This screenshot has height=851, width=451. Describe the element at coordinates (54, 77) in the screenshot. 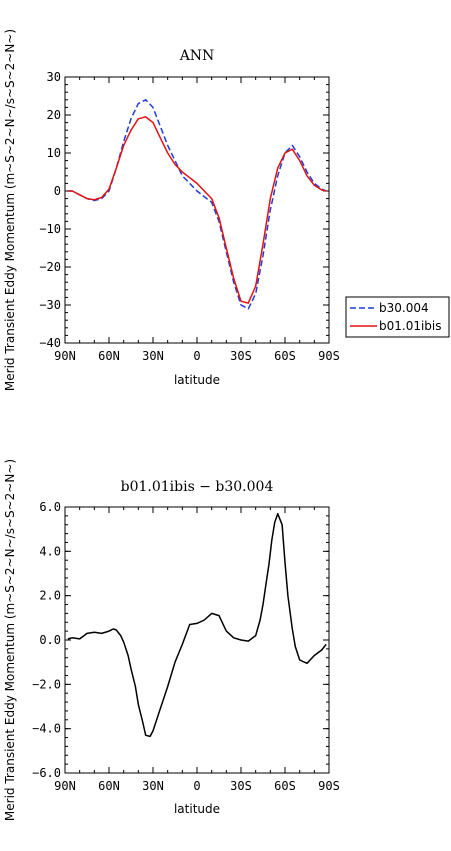

I see `y-tick-label: 30` at that location.